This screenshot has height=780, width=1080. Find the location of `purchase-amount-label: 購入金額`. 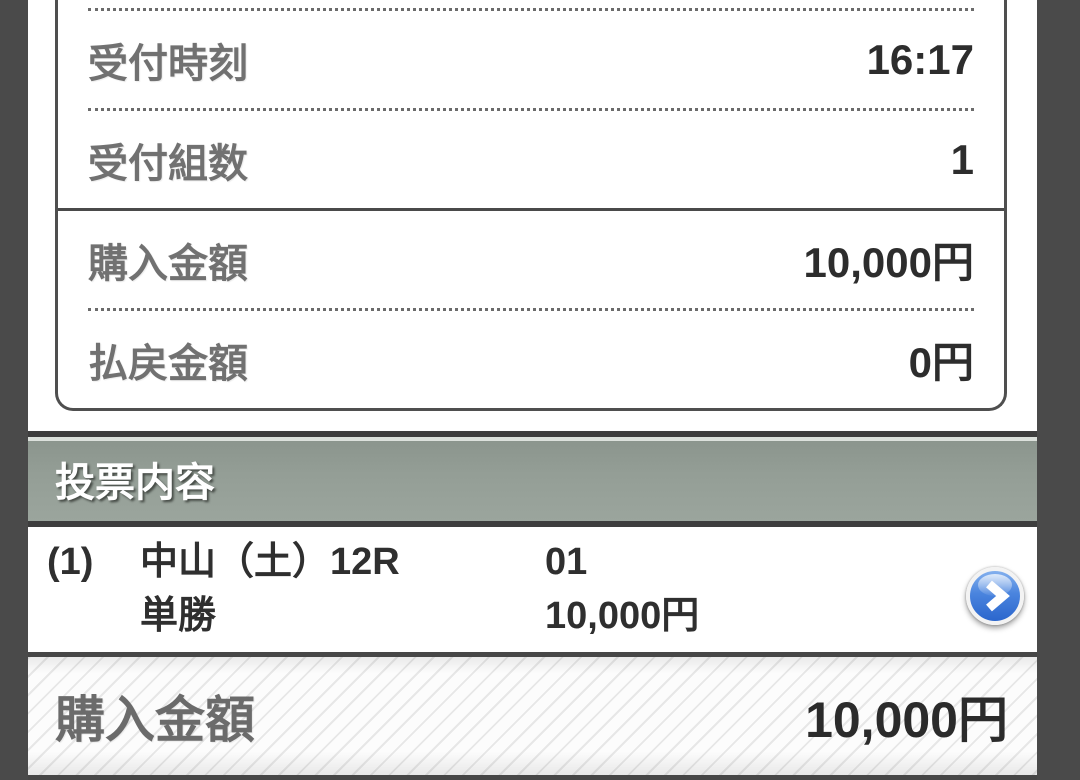

purchase-amount-label: 購入金額 is located at coordinates (168, 263).